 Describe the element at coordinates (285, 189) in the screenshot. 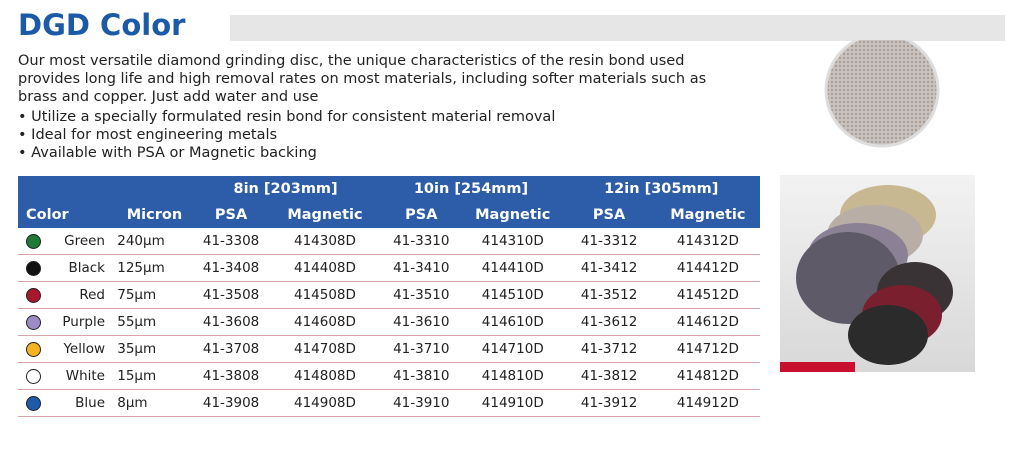

I see `group-header: 8in [203mm]` at that location.